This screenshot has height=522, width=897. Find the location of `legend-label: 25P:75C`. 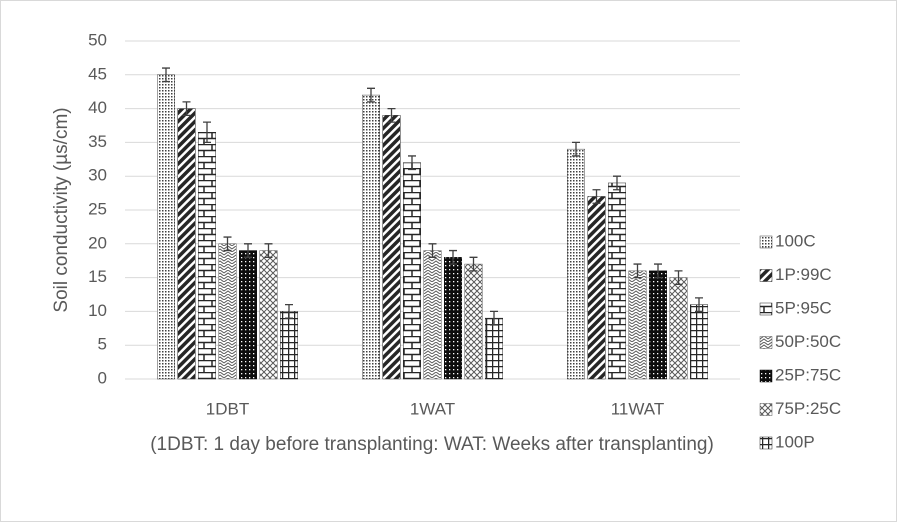

legend-label: 25P:75C is located at coordinates (808, 374).